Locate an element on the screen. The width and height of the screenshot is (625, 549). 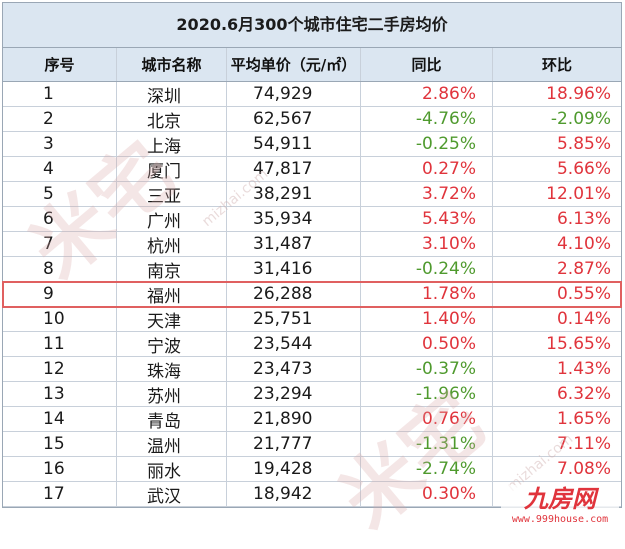
row-price: 31,416 is located at coordinates (294, 269).